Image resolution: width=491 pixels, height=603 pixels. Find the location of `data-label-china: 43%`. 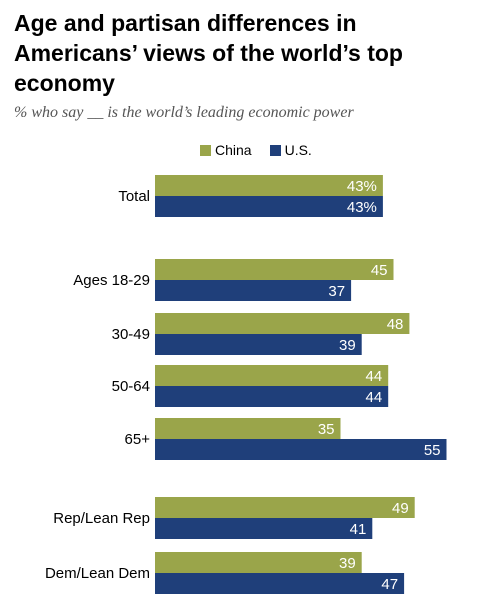

data-label-china: 43% is located at coordinates (362, 186).